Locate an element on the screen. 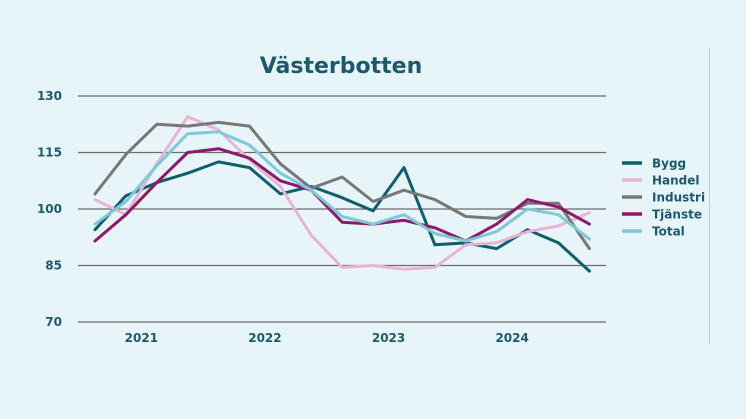 The image size is (746, 419). x-tick-label: 2022 is located at coordinates (264, 338).